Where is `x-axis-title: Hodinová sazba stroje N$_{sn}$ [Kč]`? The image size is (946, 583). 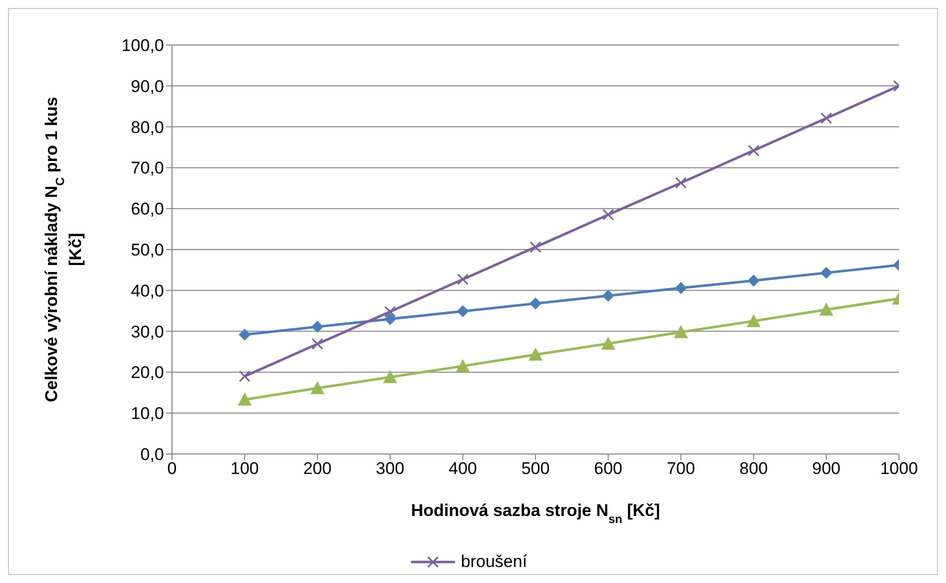 x-axis-title: Hodinová sazba stroje N$_{sn}$ [Kč] is located at coordinates (535, 513).